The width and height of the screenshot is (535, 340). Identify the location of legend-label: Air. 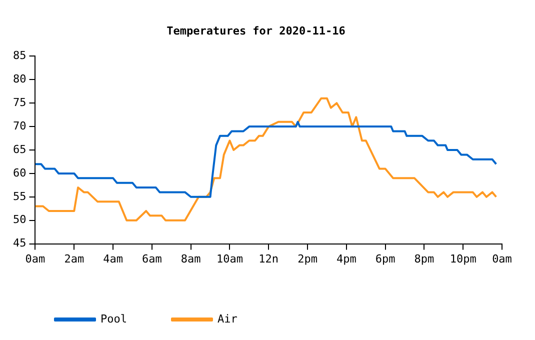
(227, 319).